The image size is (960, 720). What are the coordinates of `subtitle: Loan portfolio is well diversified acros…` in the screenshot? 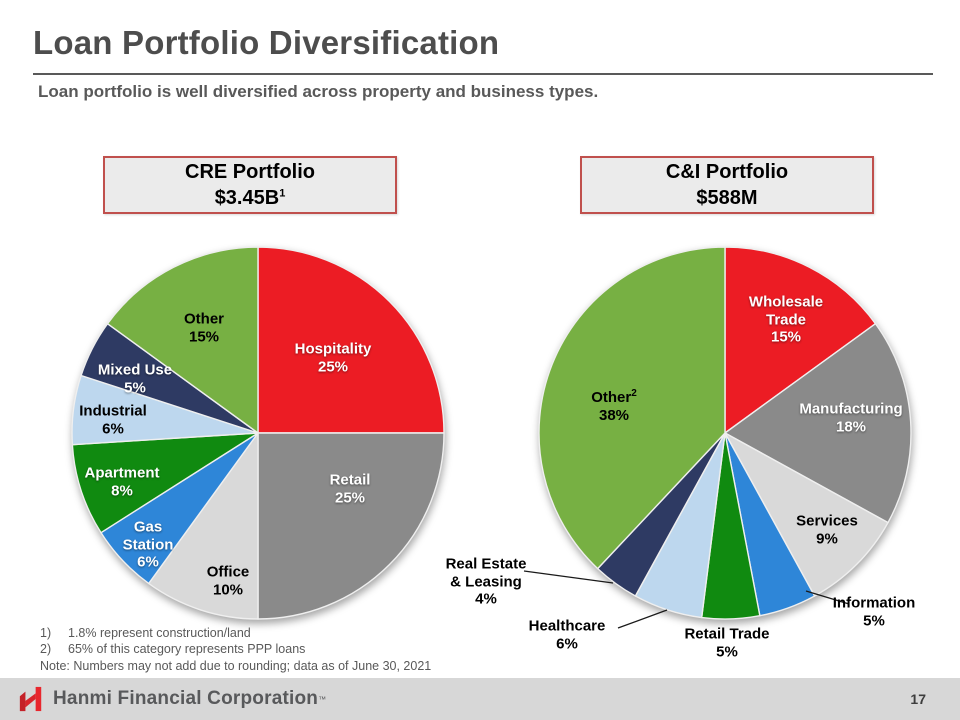 It's located at (318, 91).